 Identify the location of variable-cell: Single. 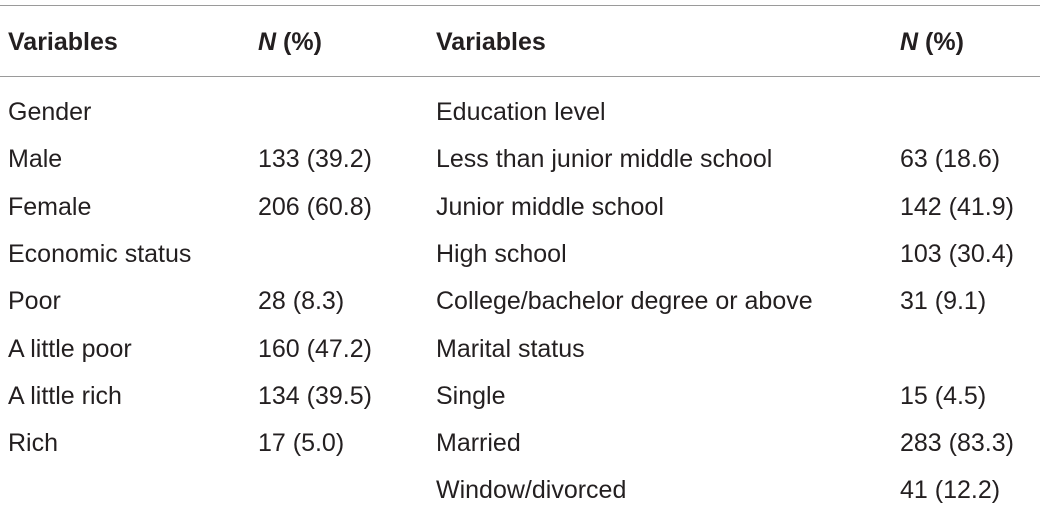
(471, 395).